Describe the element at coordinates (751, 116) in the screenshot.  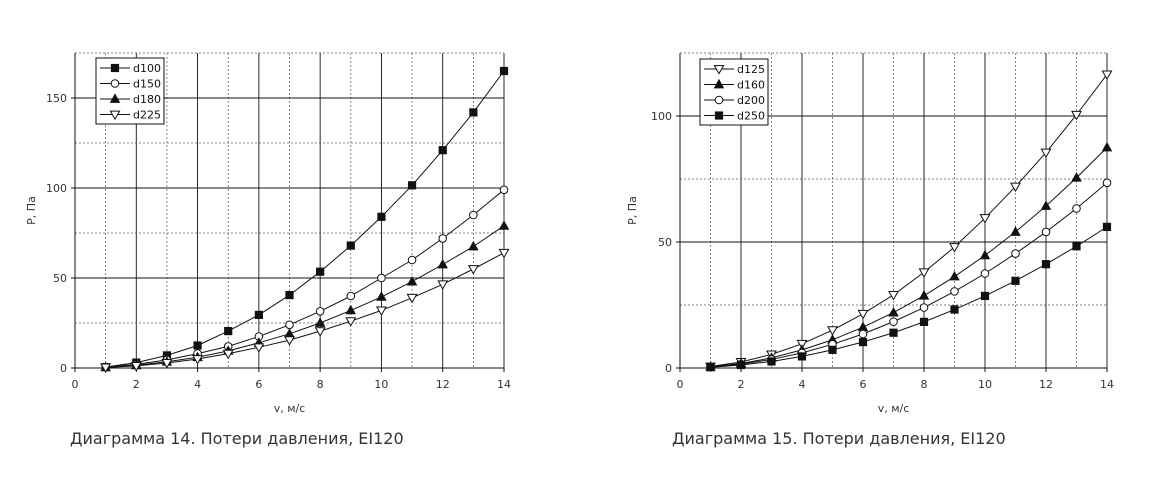
I see `legend-label-d250: d250` at that location.